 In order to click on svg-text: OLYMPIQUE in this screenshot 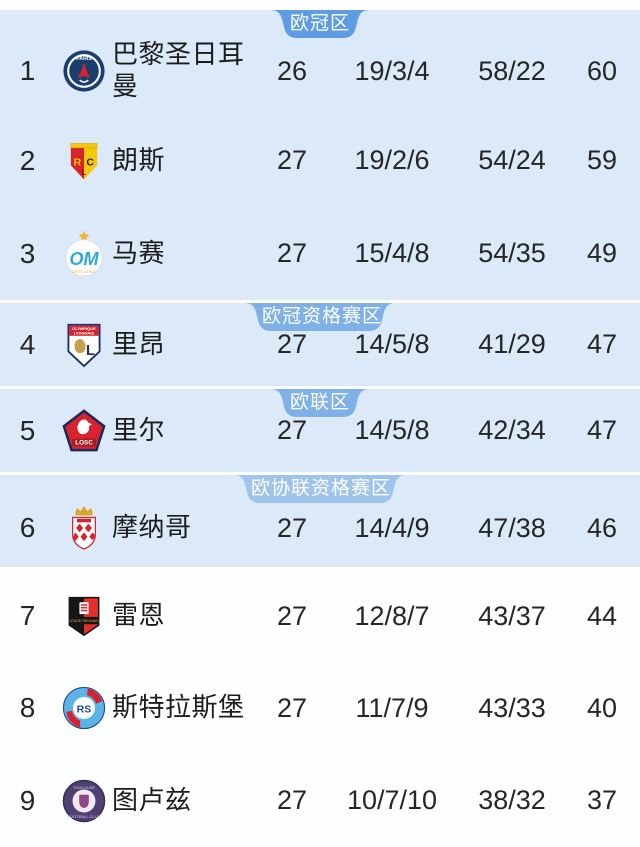, I will do `click(84, 327)`.